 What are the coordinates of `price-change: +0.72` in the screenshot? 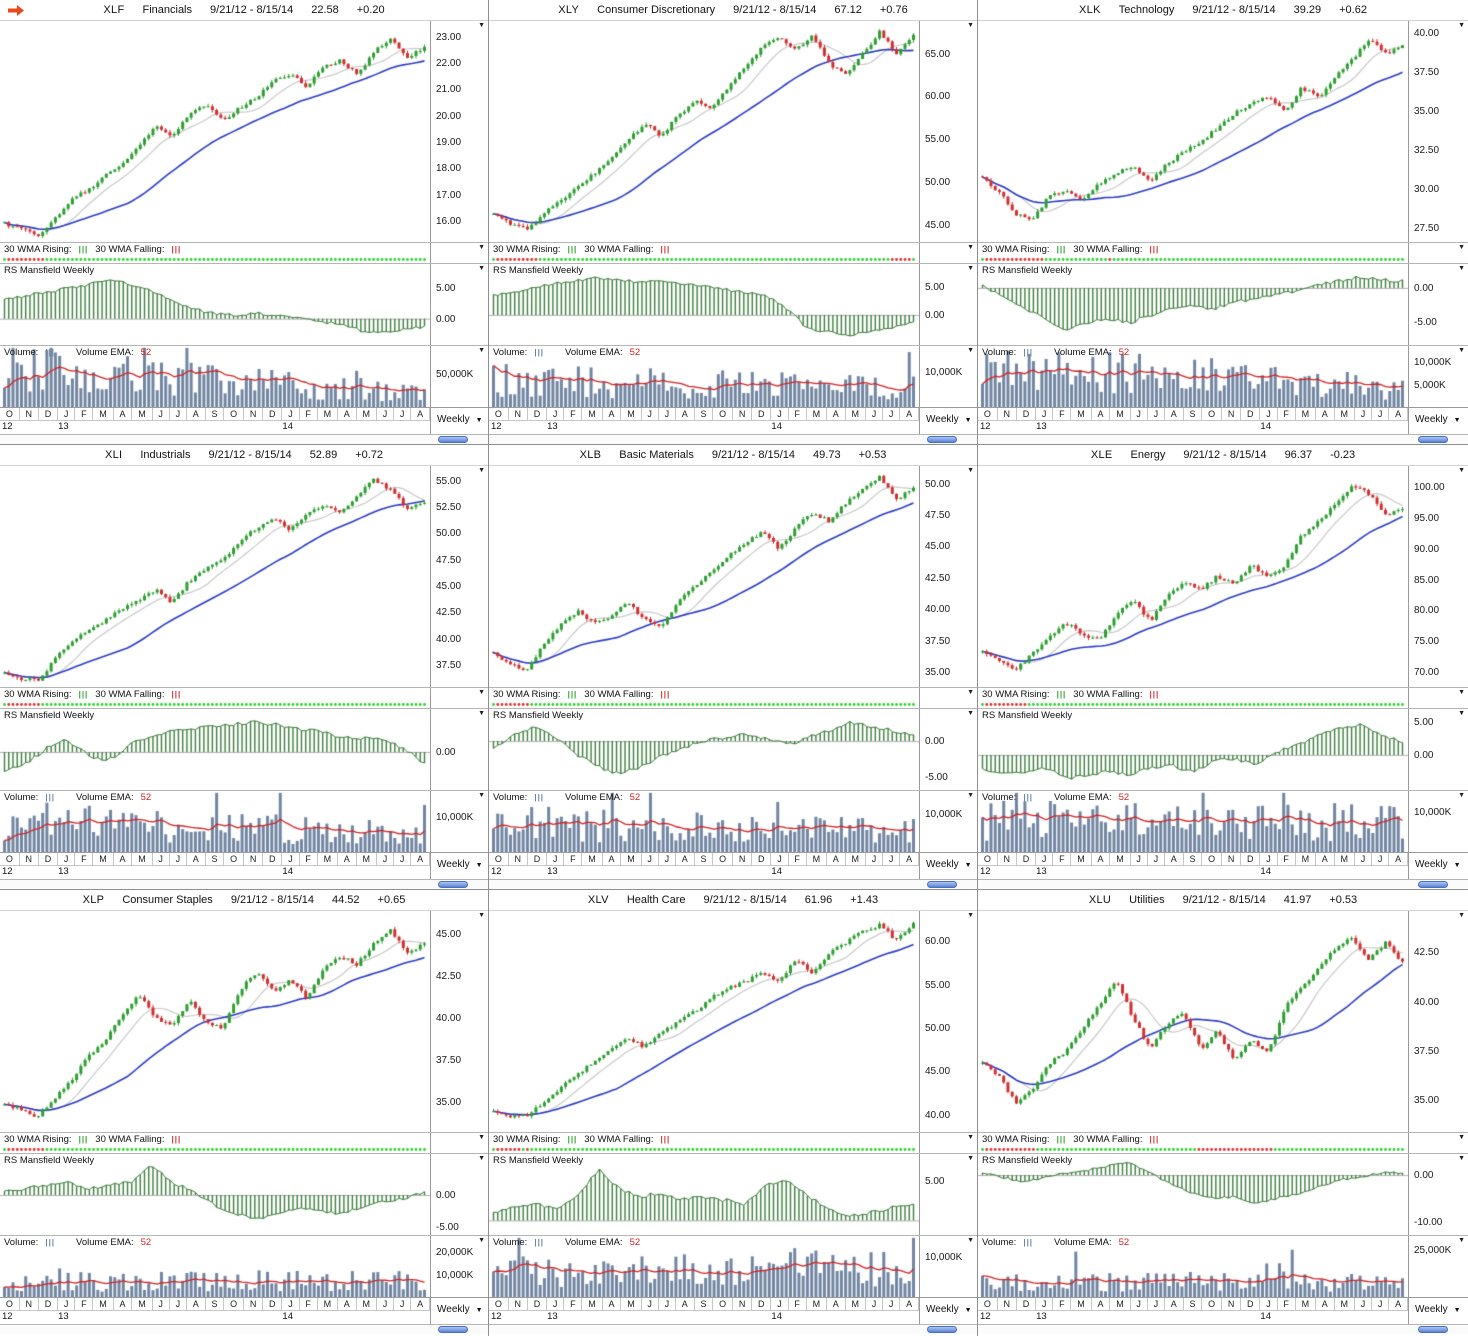 It's located at (369, 455).